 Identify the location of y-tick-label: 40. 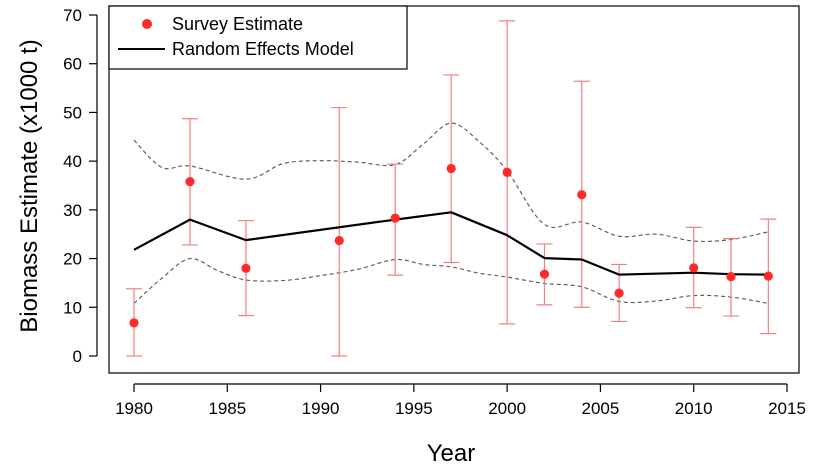
(72, 161).